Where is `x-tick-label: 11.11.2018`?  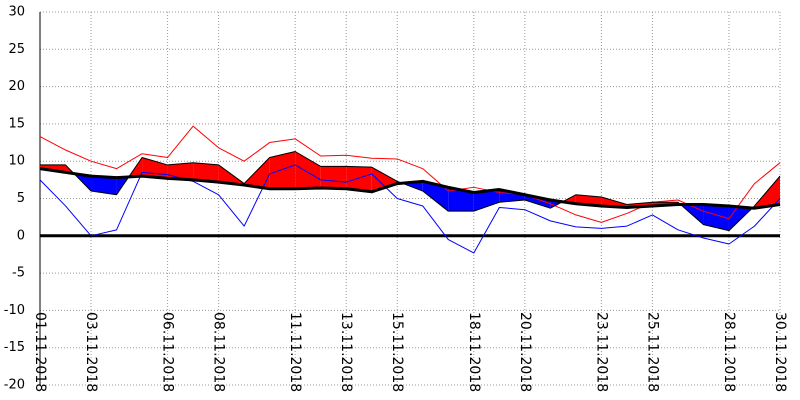
x-tick-label: 11.11.2018 is located at coordinates (295, 352).